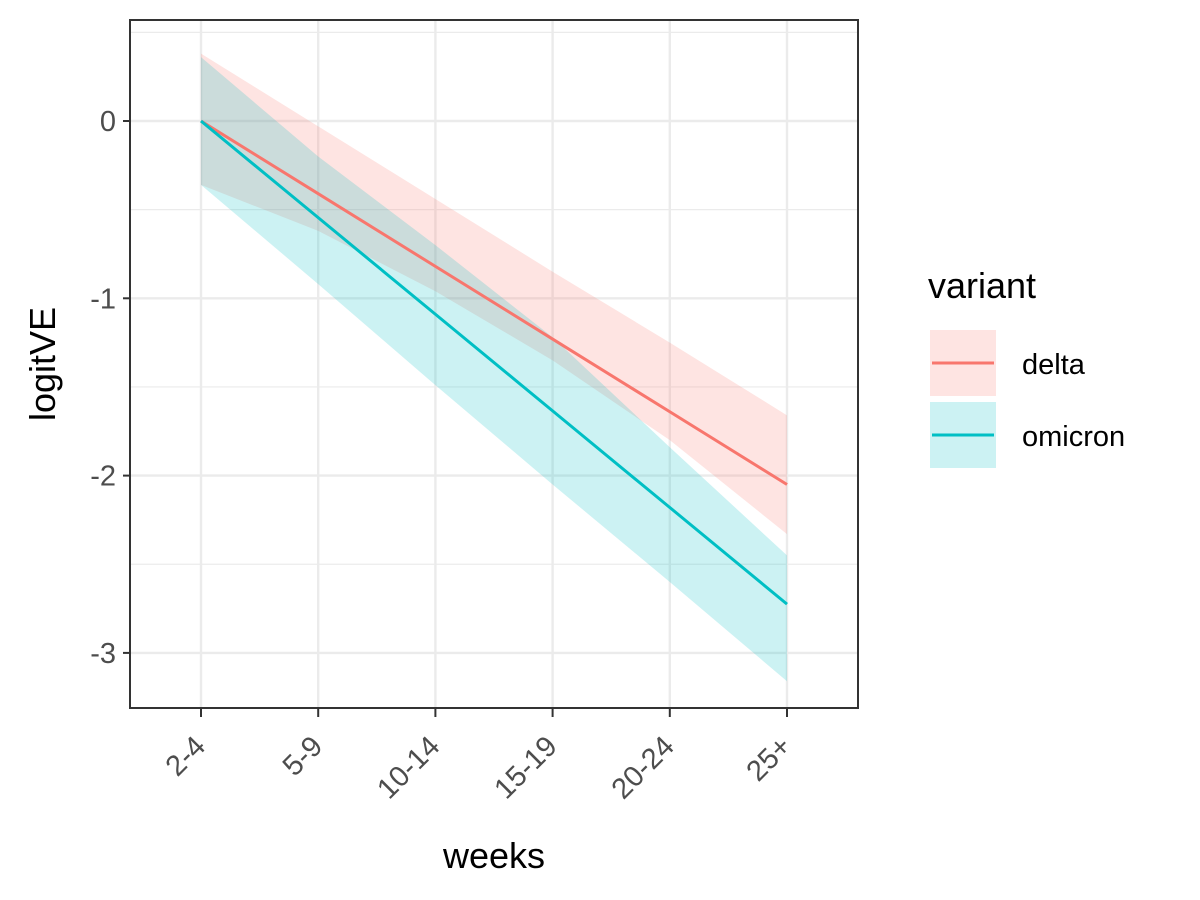 This screenshot has height=900, width=1200. Describe the element at coordinates (103, 477) in the screenshot. I see `y-tick-label: -2` at that location.